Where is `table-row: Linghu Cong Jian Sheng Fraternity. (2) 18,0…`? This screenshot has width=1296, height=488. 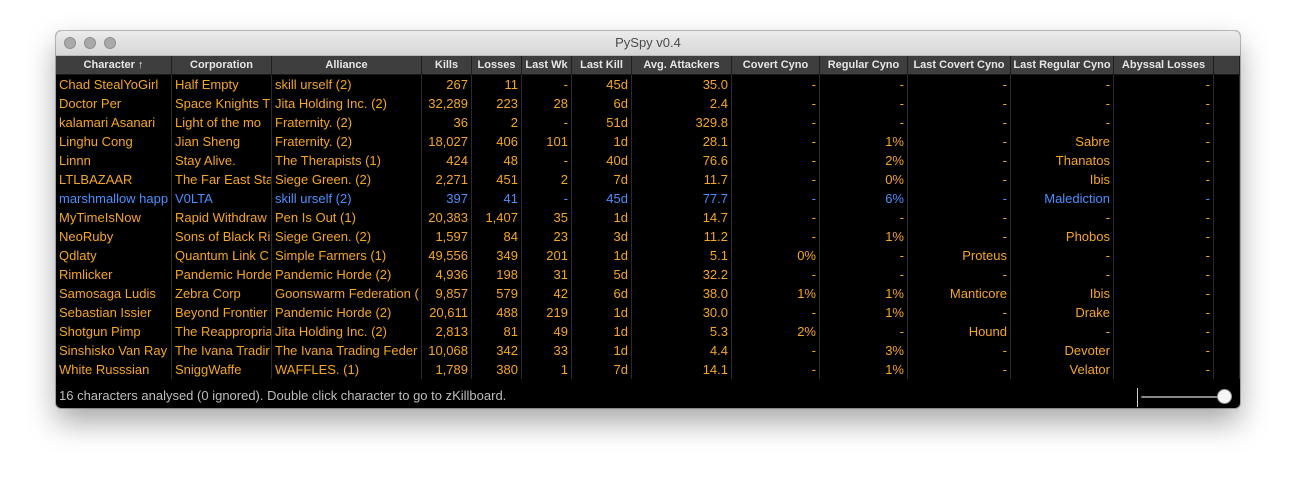
table-row: Linghu Cong Jian Sheng Fraternity. (2) 18,0… is located at coordinates (648, 141).